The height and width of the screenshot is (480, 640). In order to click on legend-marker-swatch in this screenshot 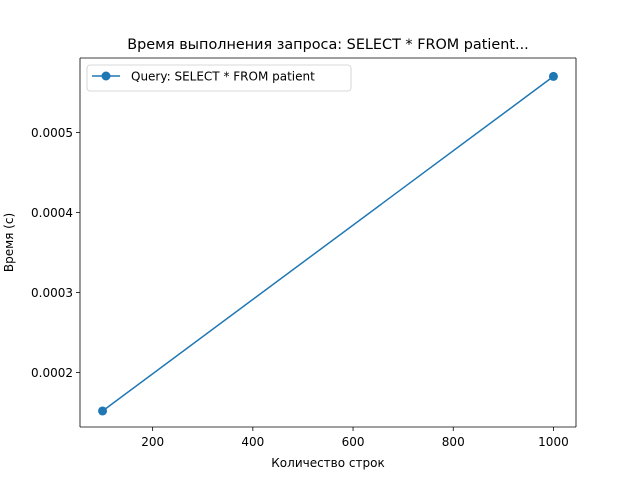, I will do `click(106, 76)`.